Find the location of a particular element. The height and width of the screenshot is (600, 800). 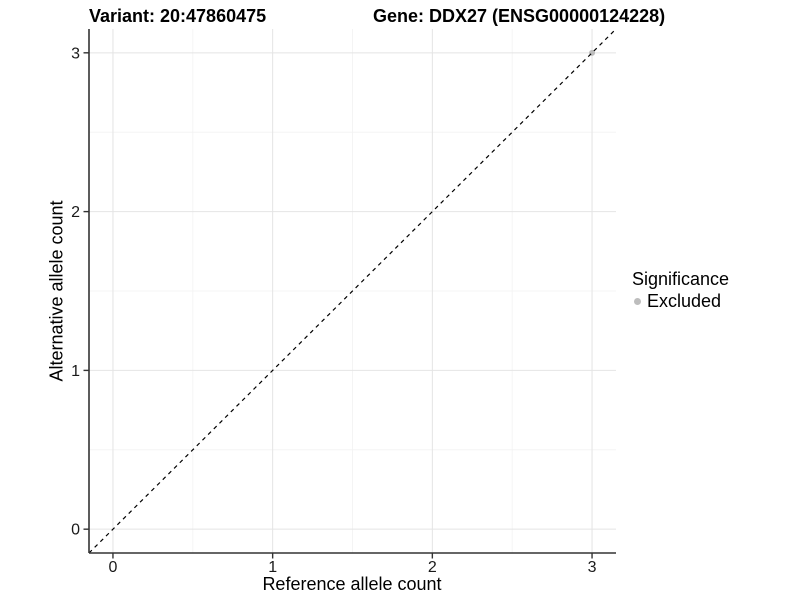

y-tick-label: 3 is located at coordinates (75, 53).